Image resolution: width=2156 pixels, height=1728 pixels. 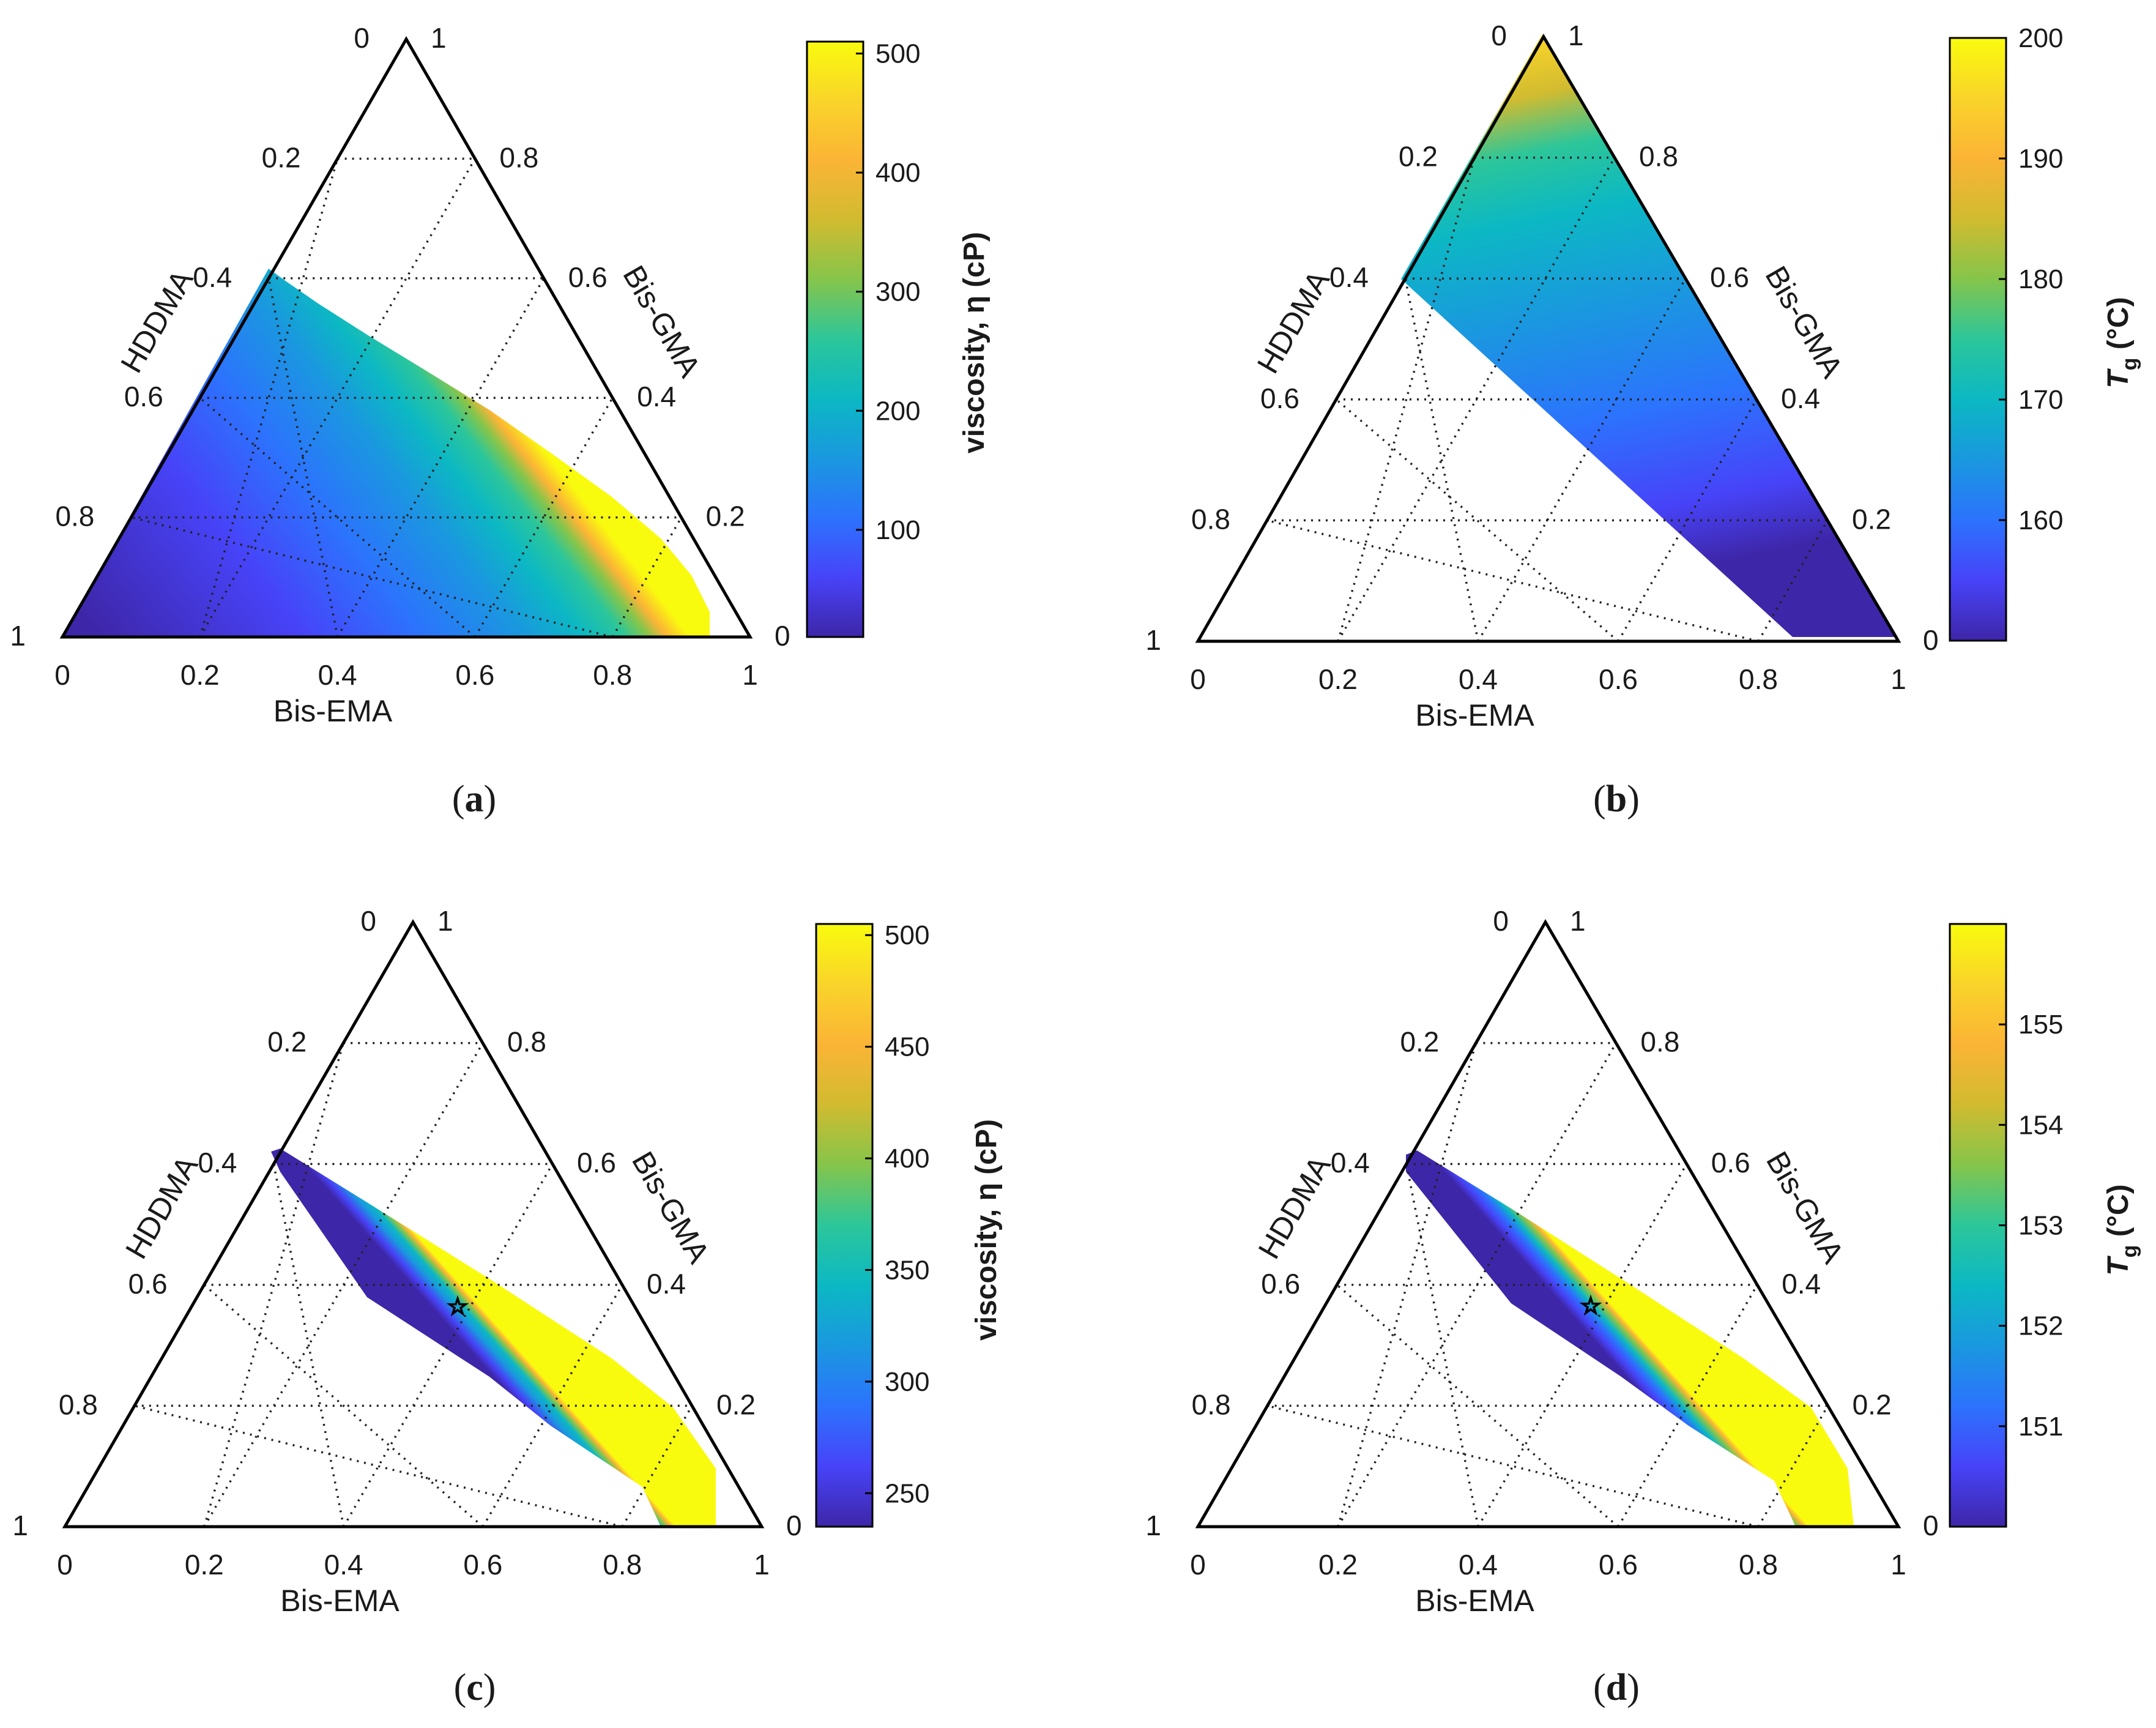 I want to click on colorbar-tick-label: 170, so click(x=2040, y=400).